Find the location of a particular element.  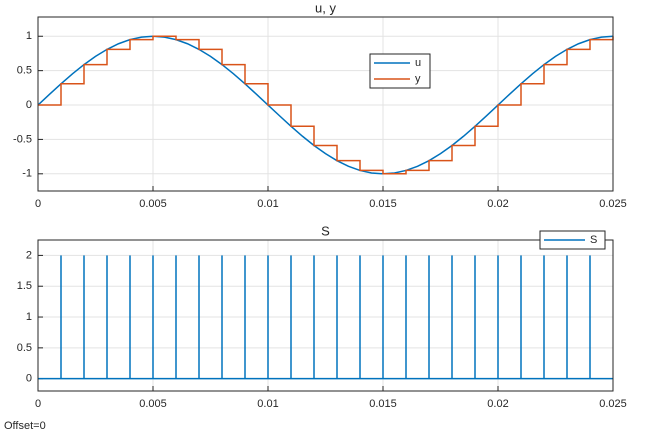

legend-box is located at coordinates (400, 71).